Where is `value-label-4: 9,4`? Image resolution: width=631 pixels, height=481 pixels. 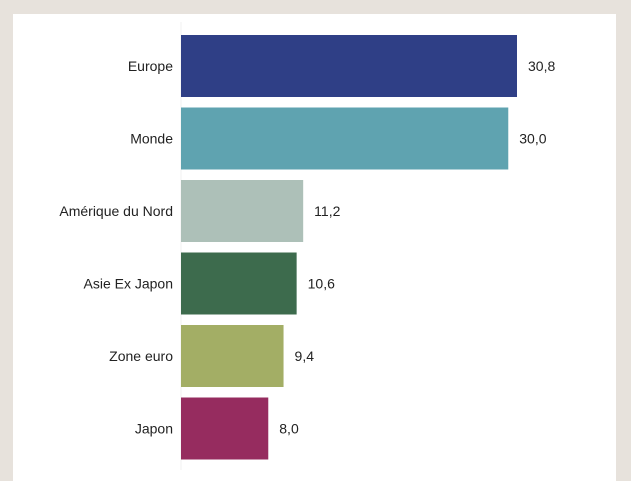
value-label-4: 9,4 is located at coordinates (305, 356).